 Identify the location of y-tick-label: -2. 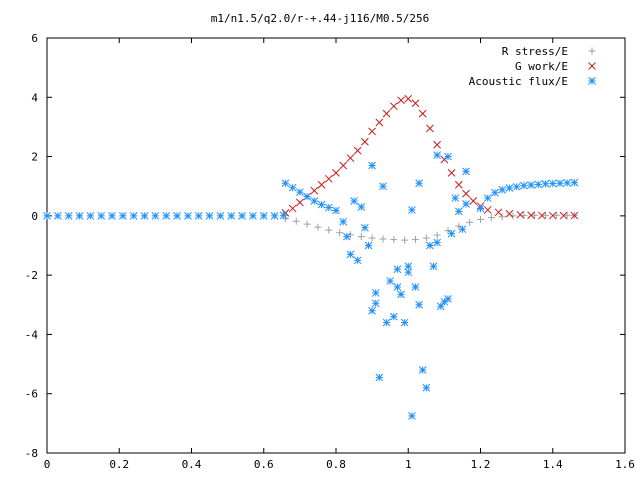
(31, 275).